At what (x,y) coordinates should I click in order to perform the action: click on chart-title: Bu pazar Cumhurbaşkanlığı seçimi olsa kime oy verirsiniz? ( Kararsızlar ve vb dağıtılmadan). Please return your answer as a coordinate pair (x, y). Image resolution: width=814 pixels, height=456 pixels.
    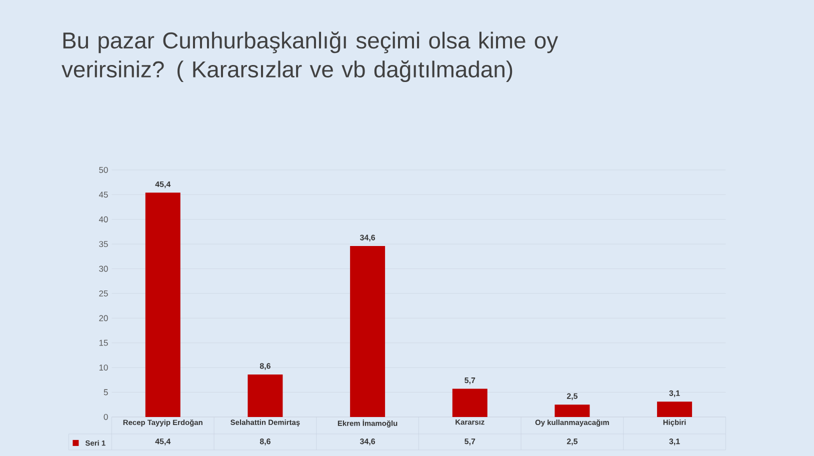
    Looking at the image, I should click on (310, 56).